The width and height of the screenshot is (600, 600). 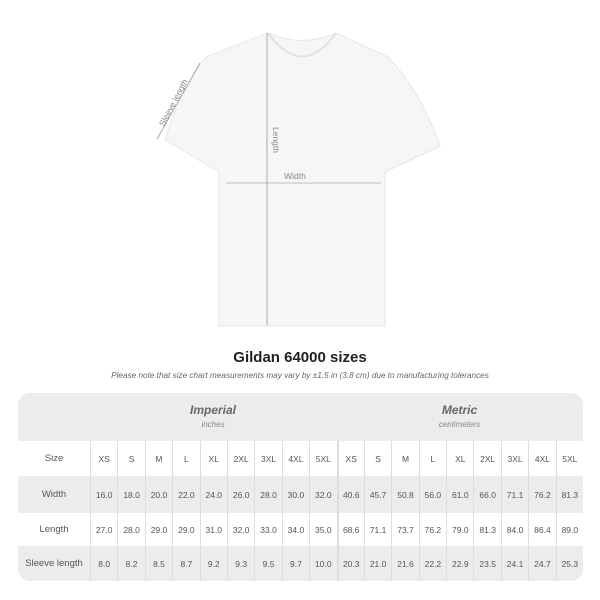 I want to click on imperial-cell: XS, so click(x=103, y=458).